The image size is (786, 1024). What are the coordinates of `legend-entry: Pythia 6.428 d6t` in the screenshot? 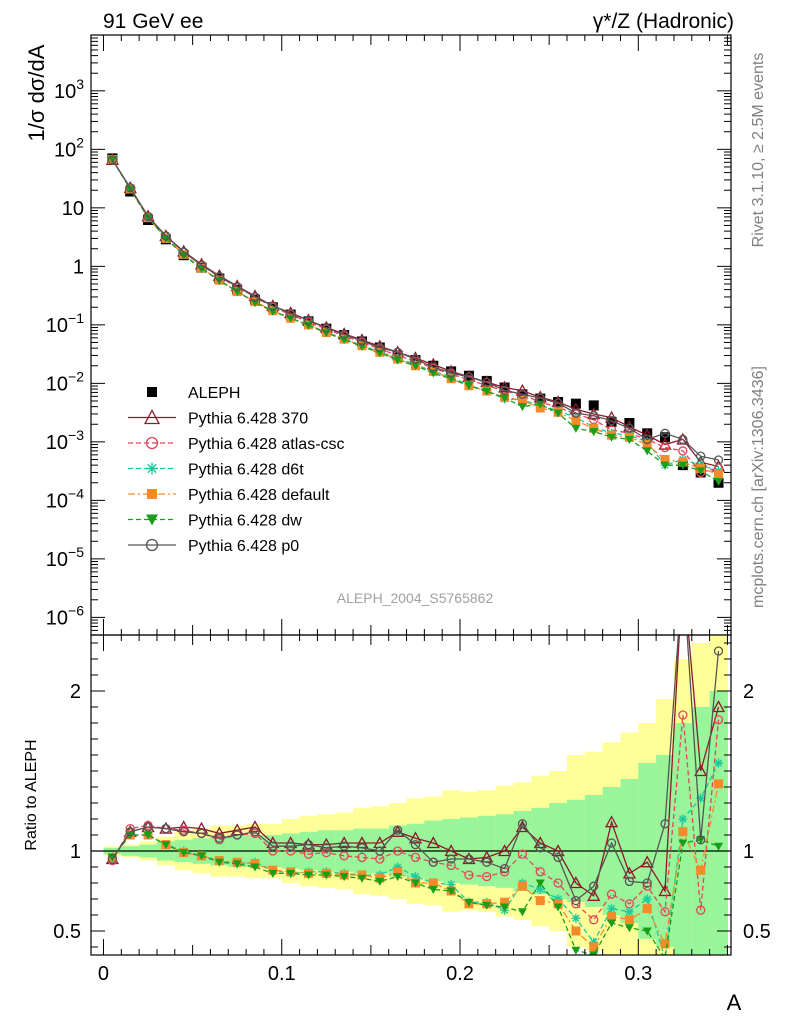 It's located at (216, 470).